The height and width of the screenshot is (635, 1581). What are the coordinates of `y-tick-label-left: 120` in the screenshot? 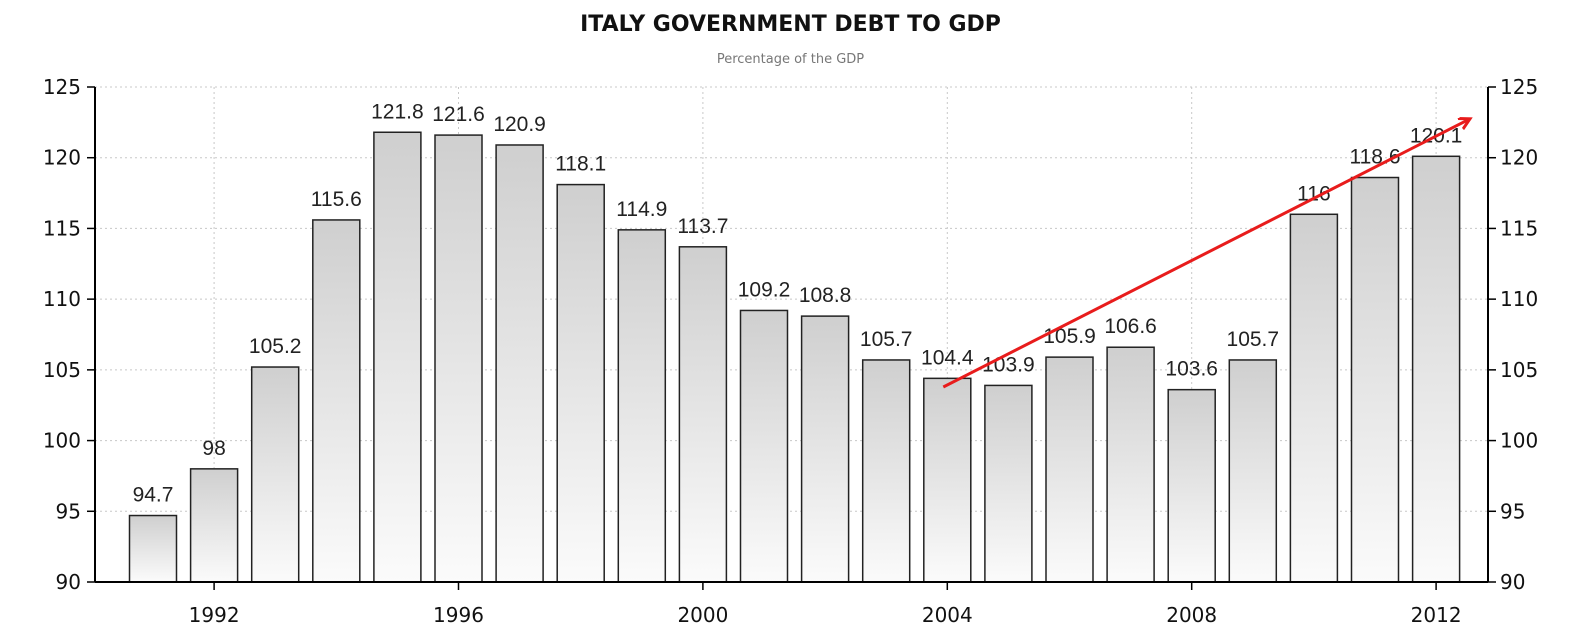 It's located at (62, 158).